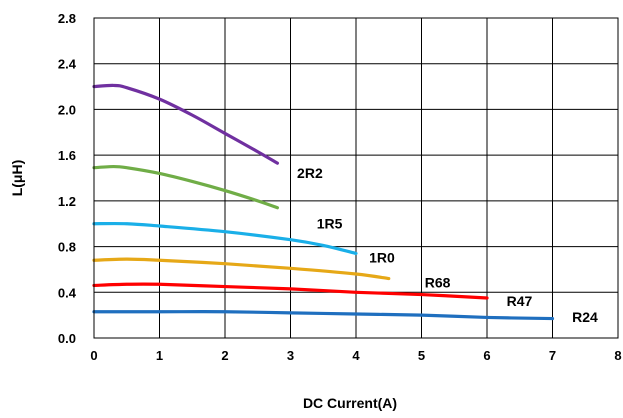  What do you see at coordinates (585, 317) in the screenshot?
I see `series-label-r24: R24` at bounding box center [585, 317].